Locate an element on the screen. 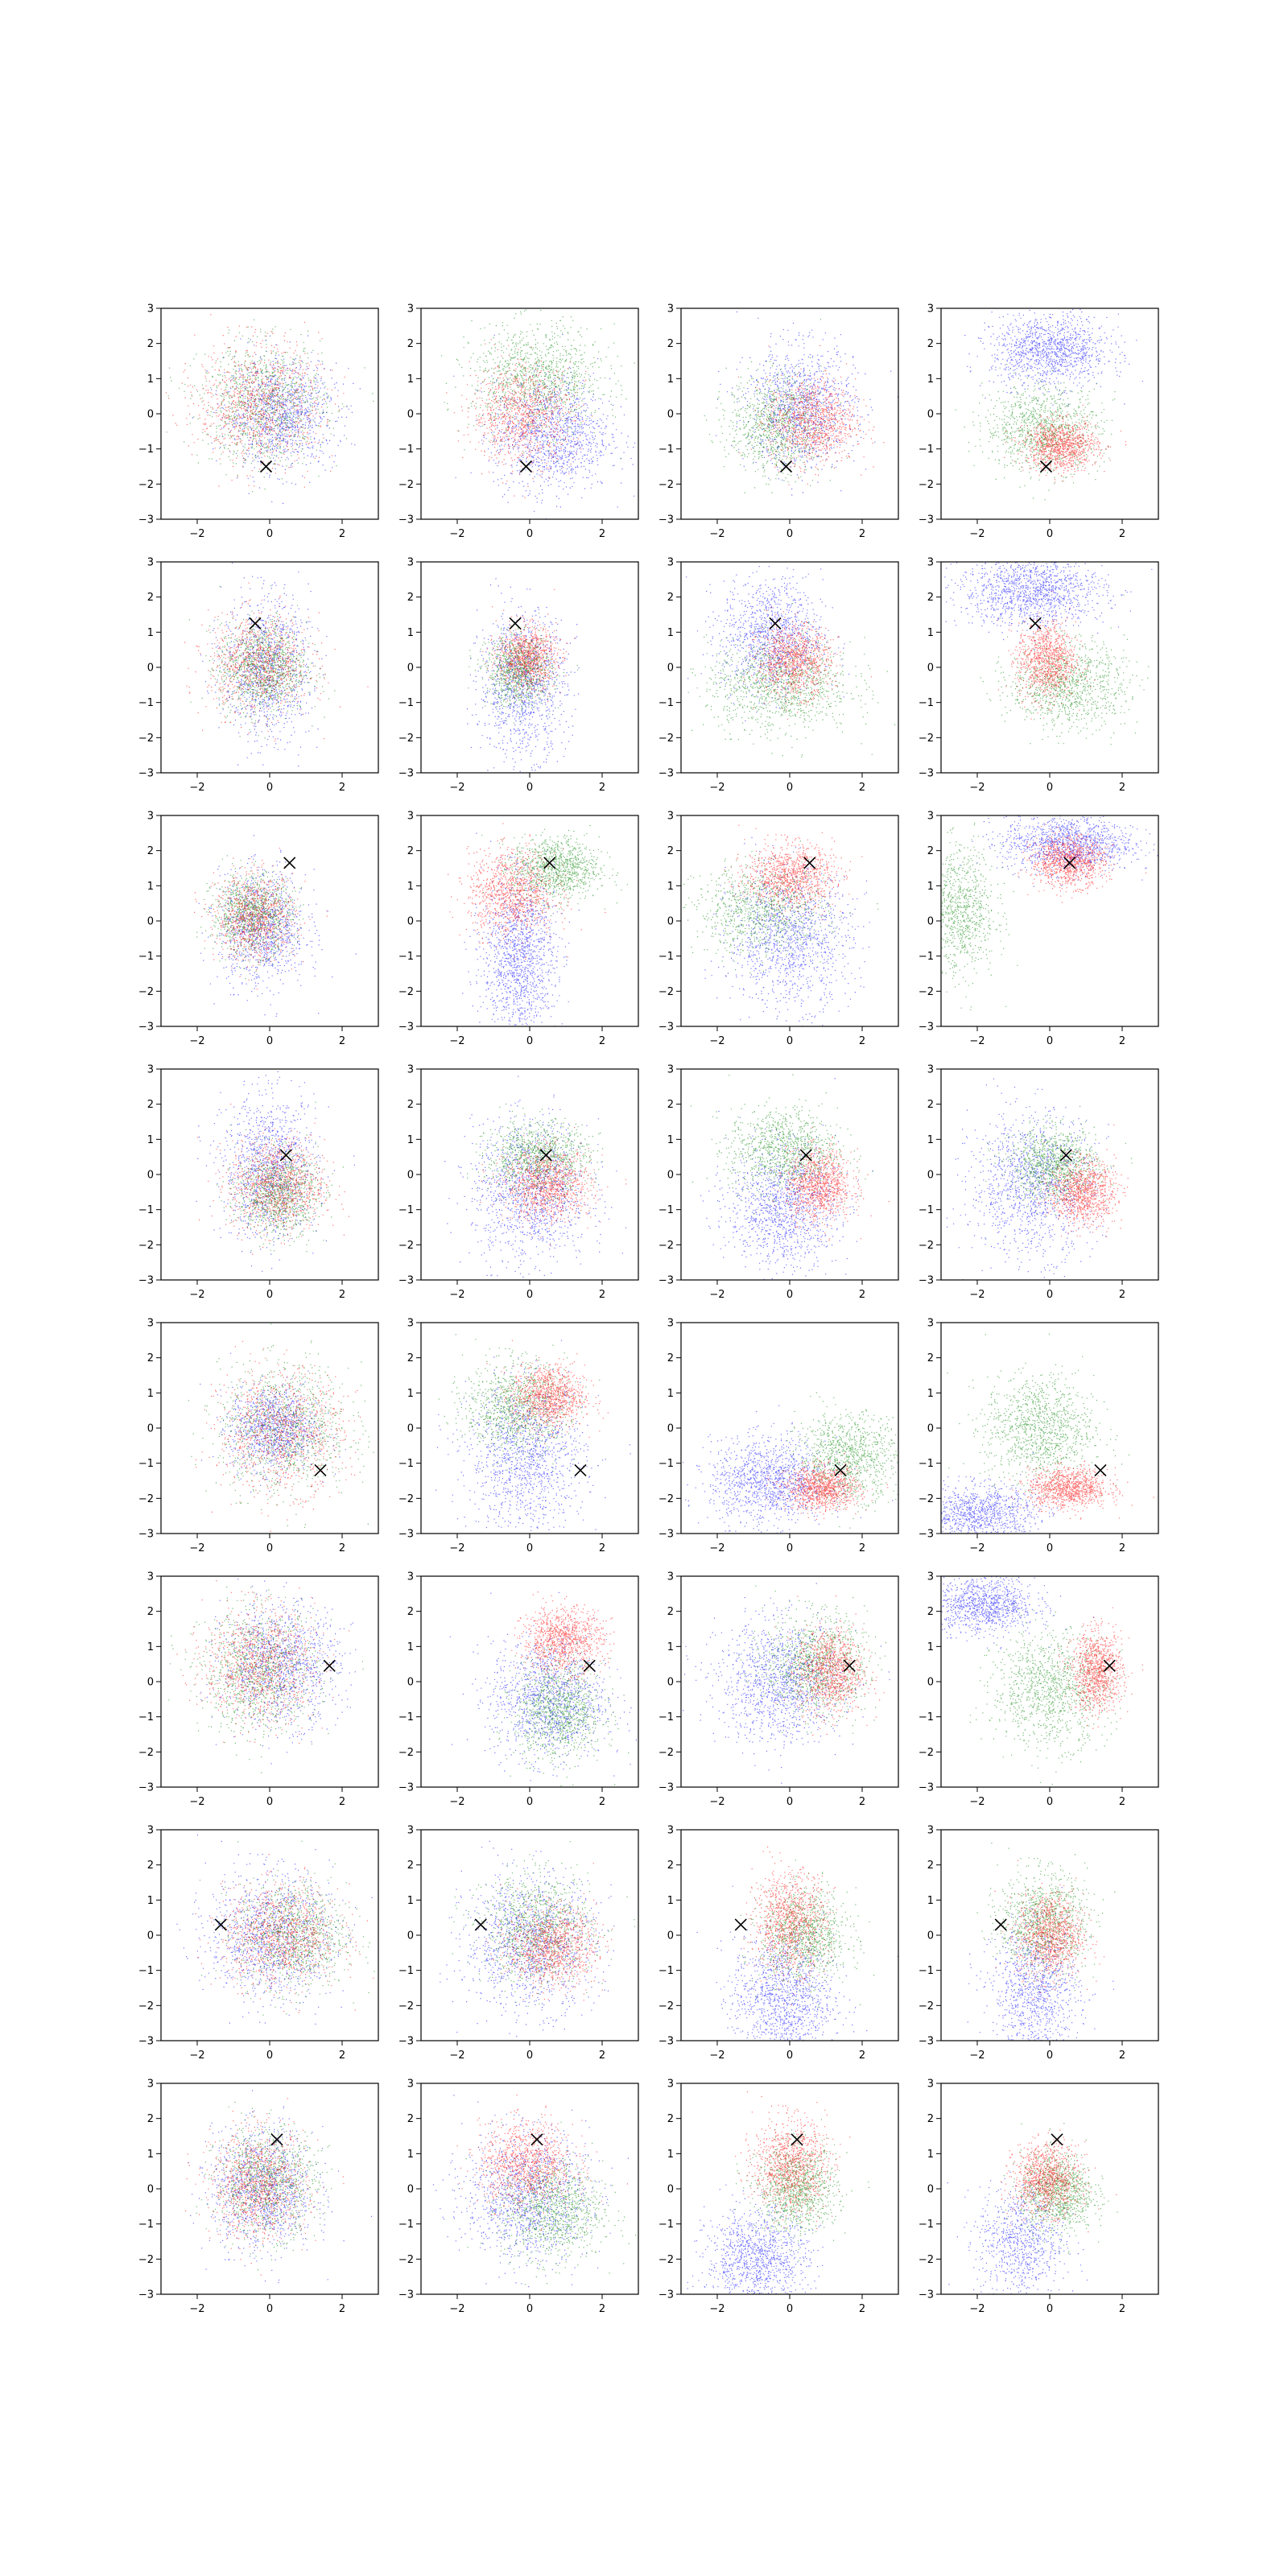 This screenshot has height=2576, width=1288. subplot-r5-c4: −2 0 2 −3 −2 −1 0 1 2 3 is located at coordinates (1039, 1436).